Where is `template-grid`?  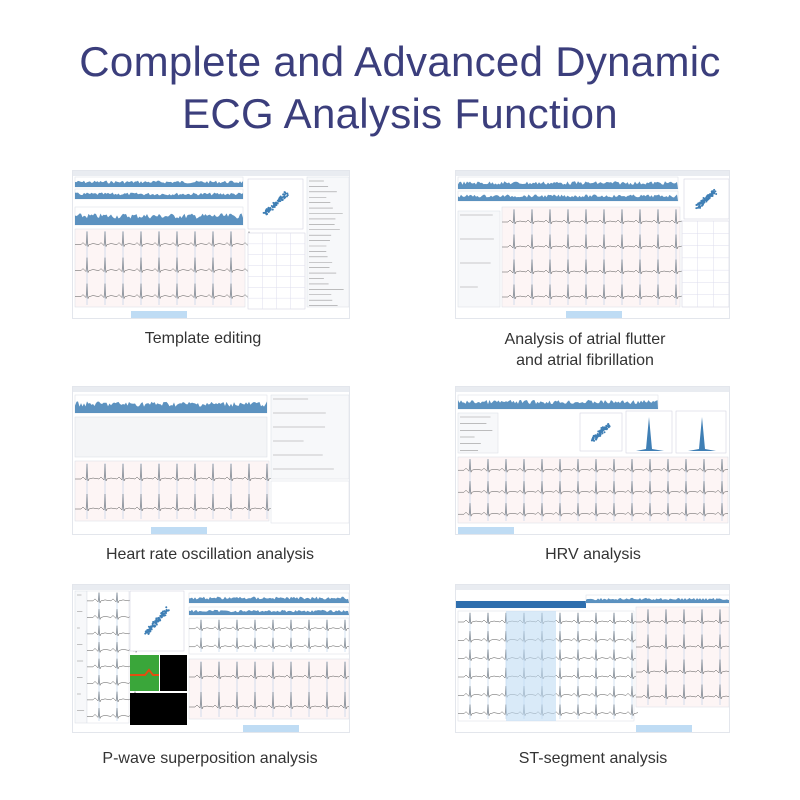
template-grid is located at coordinates (705, 264).